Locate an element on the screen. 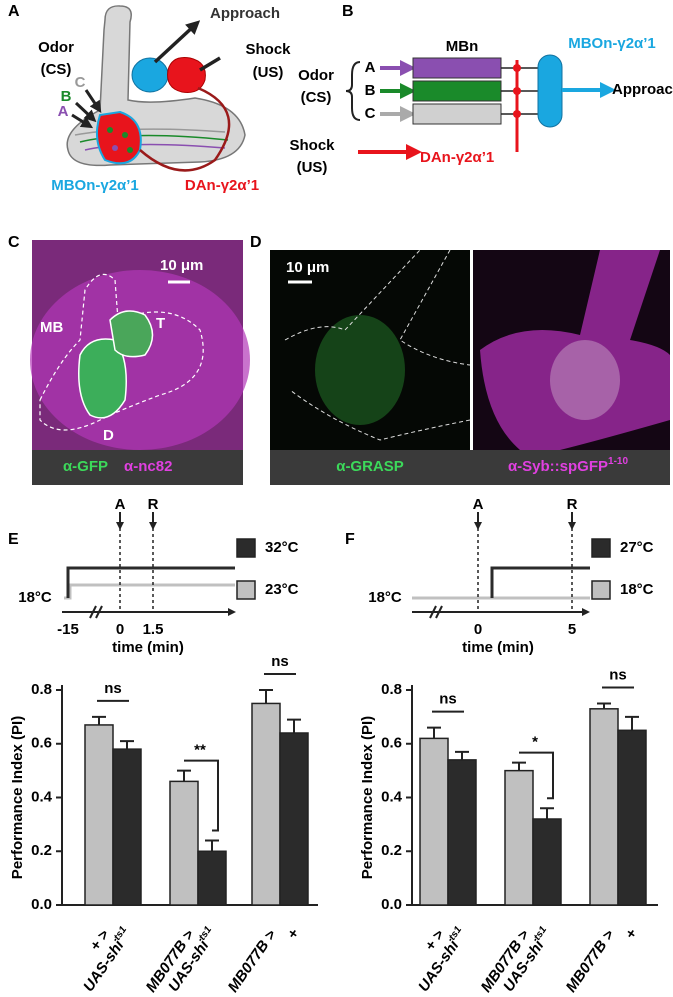  label: α-Syb::spGFP is located at coordinates (558, 466).